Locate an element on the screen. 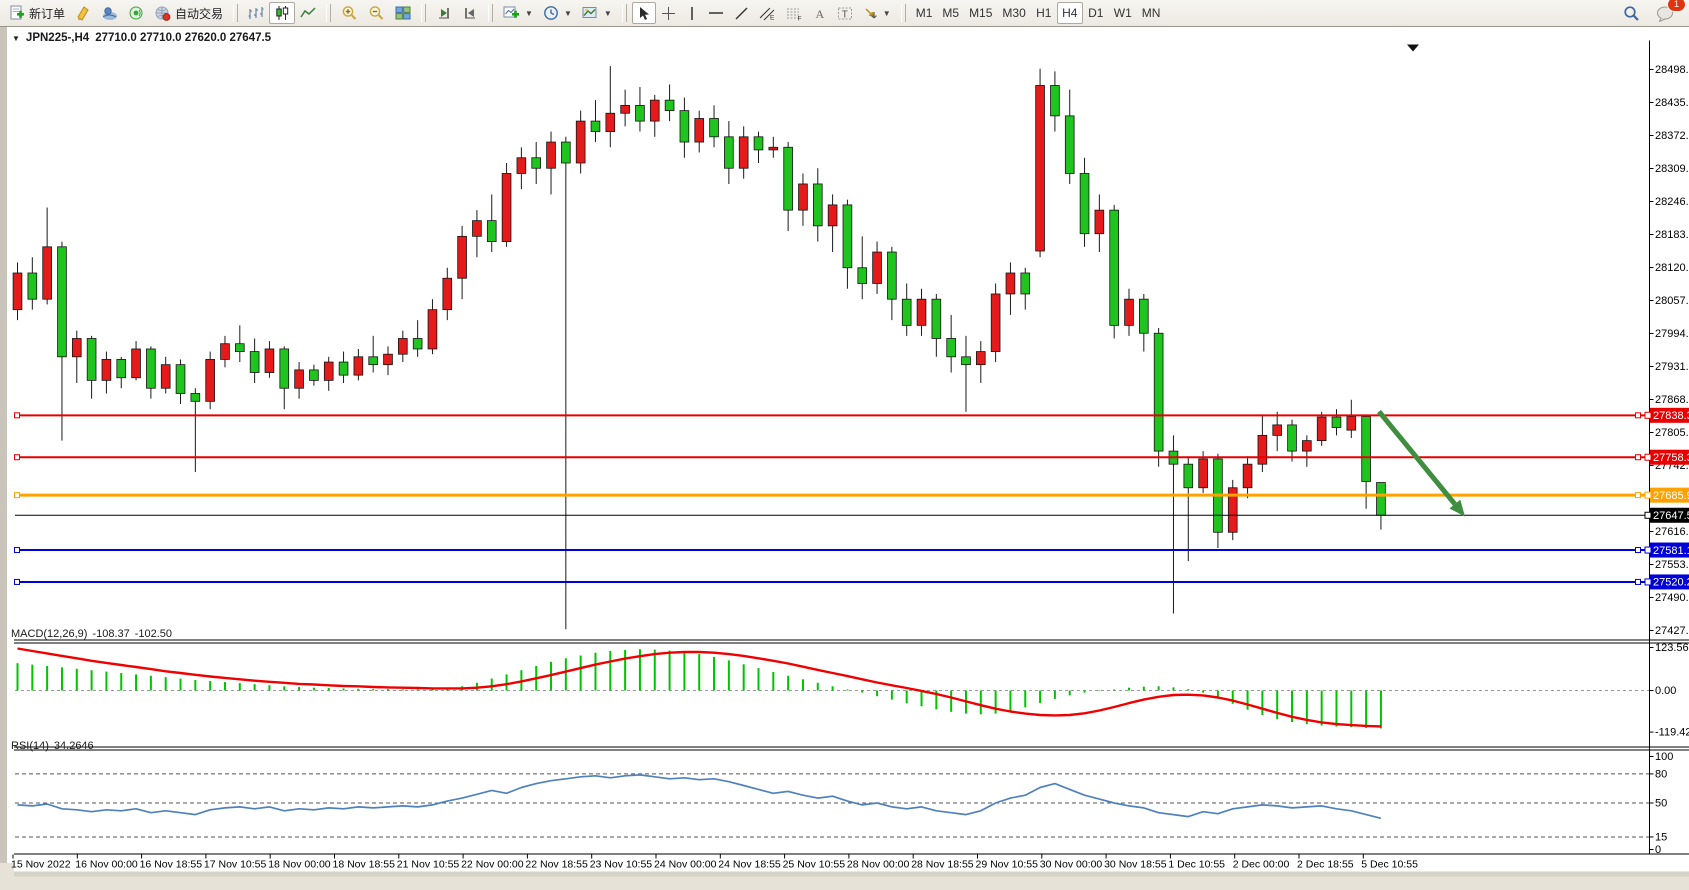 This screenshot has width=1689, height=890. svg-text: A is located at coordinates (819, 14).